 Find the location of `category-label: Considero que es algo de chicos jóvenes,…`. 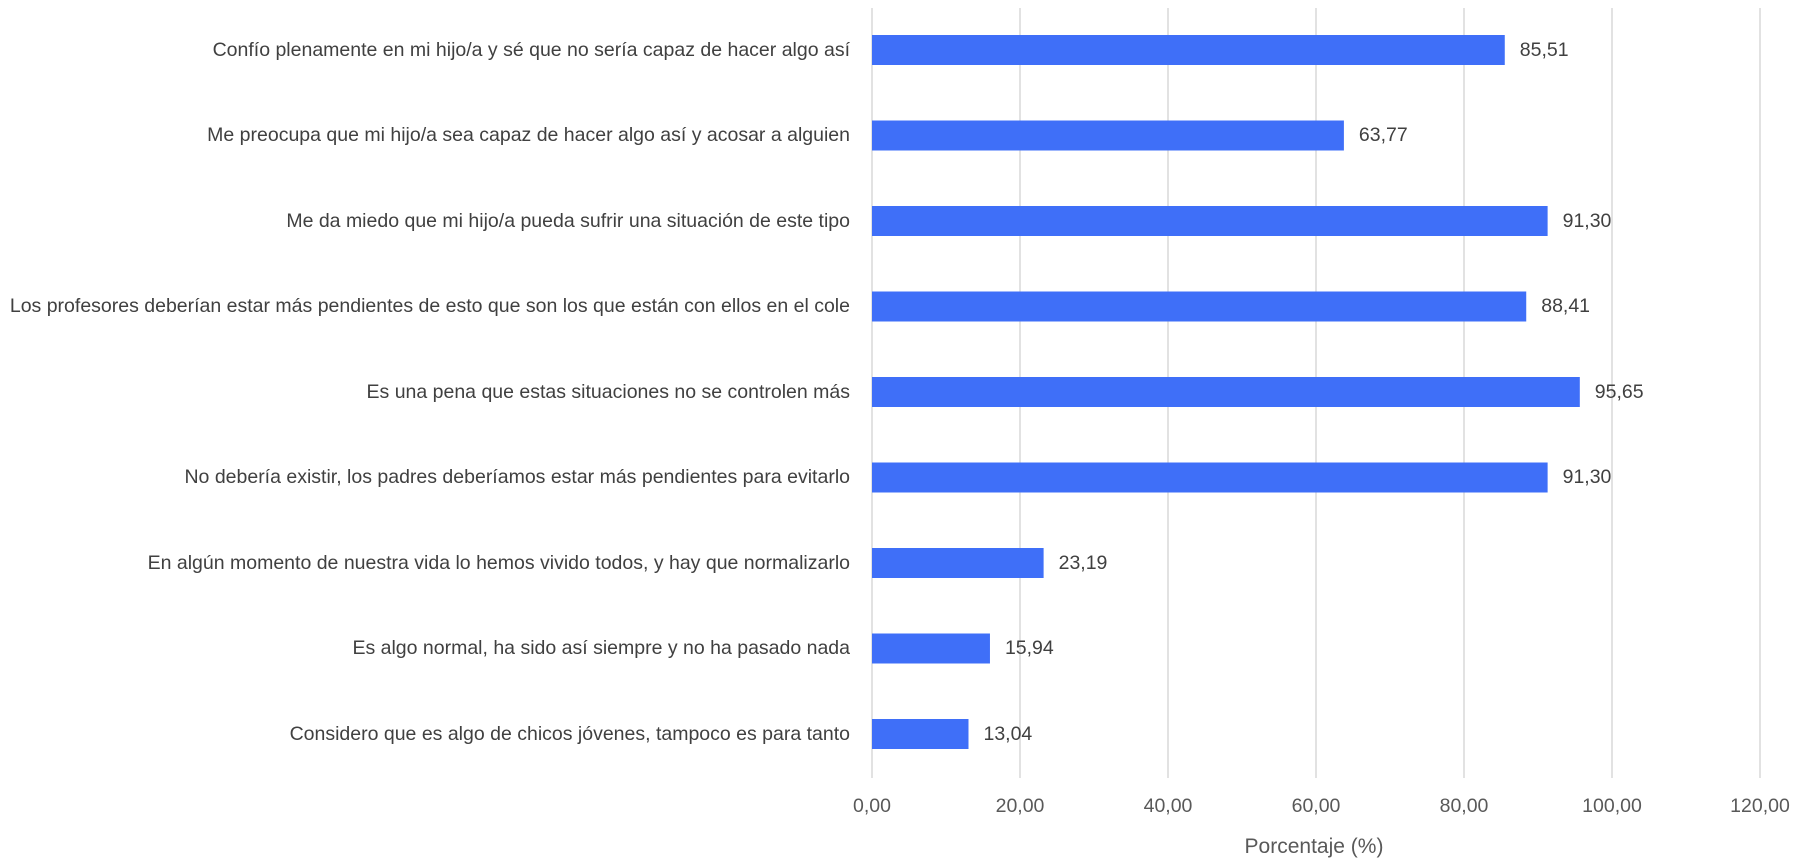

category-label: Considero que es algo de chicos jóvenes,… is located at coordinates (569, 733).